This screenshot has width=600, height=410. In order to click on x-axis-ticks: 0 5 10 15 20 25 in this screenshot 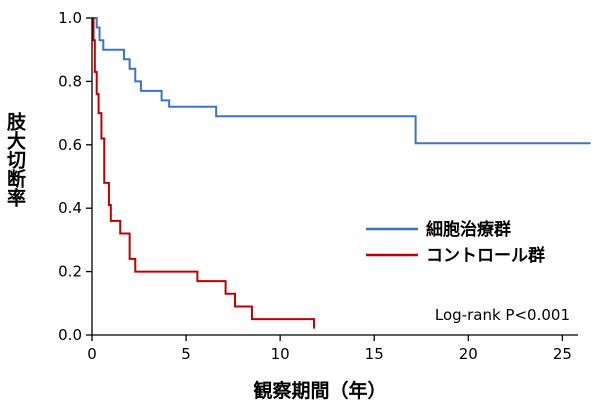, I will do `click(329, 349)`.